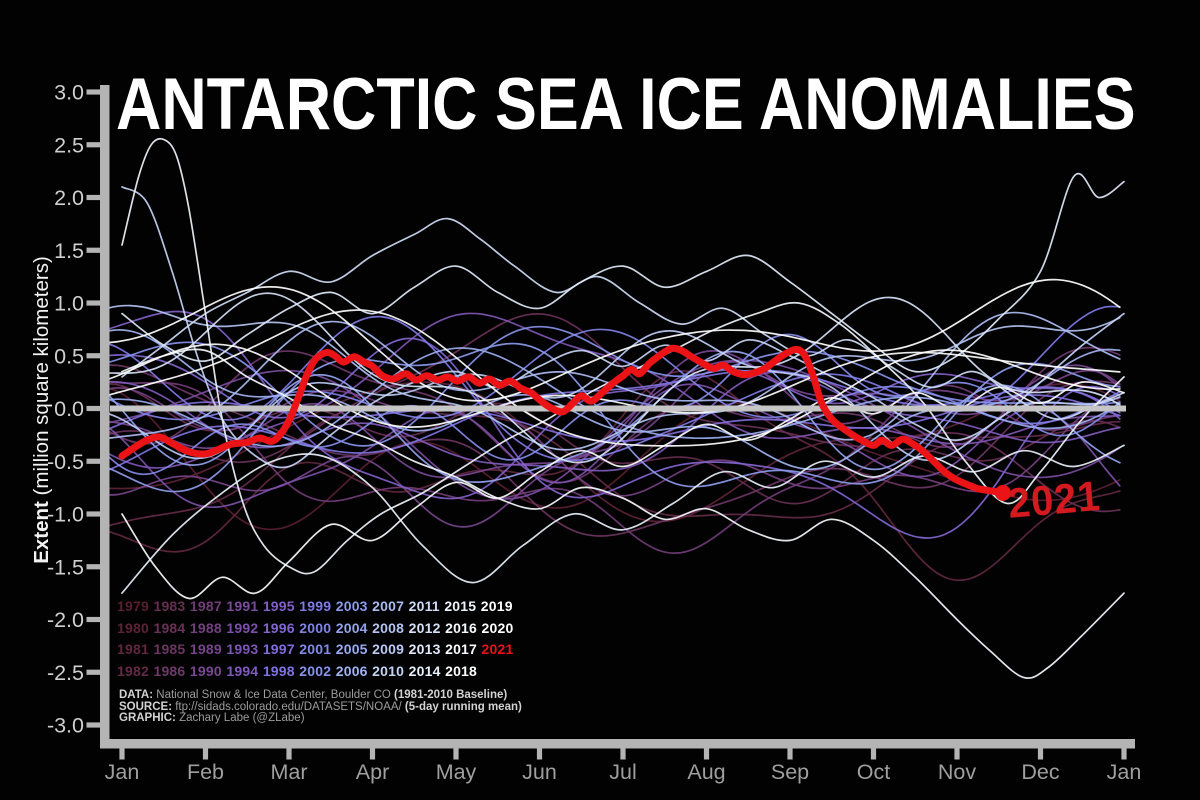 The height and width of the screenshot is (800, 1200). Describe the element at coordinates (205, 772) in the screenshot. I see `x-tick-label: Feb` at that location.